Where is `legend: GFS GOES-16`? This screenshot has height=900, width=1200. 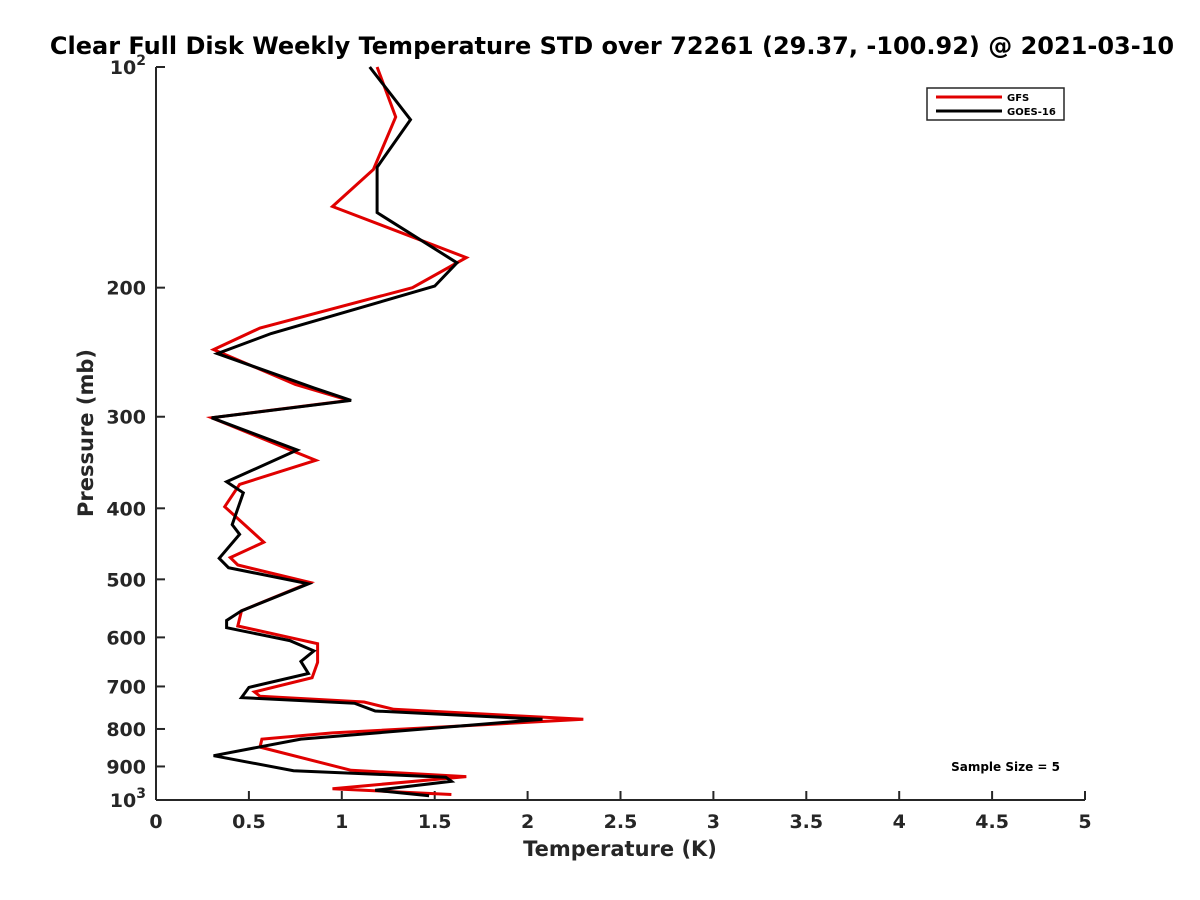
legend: GFS GOES-16 is located at coordinates (995, 104).